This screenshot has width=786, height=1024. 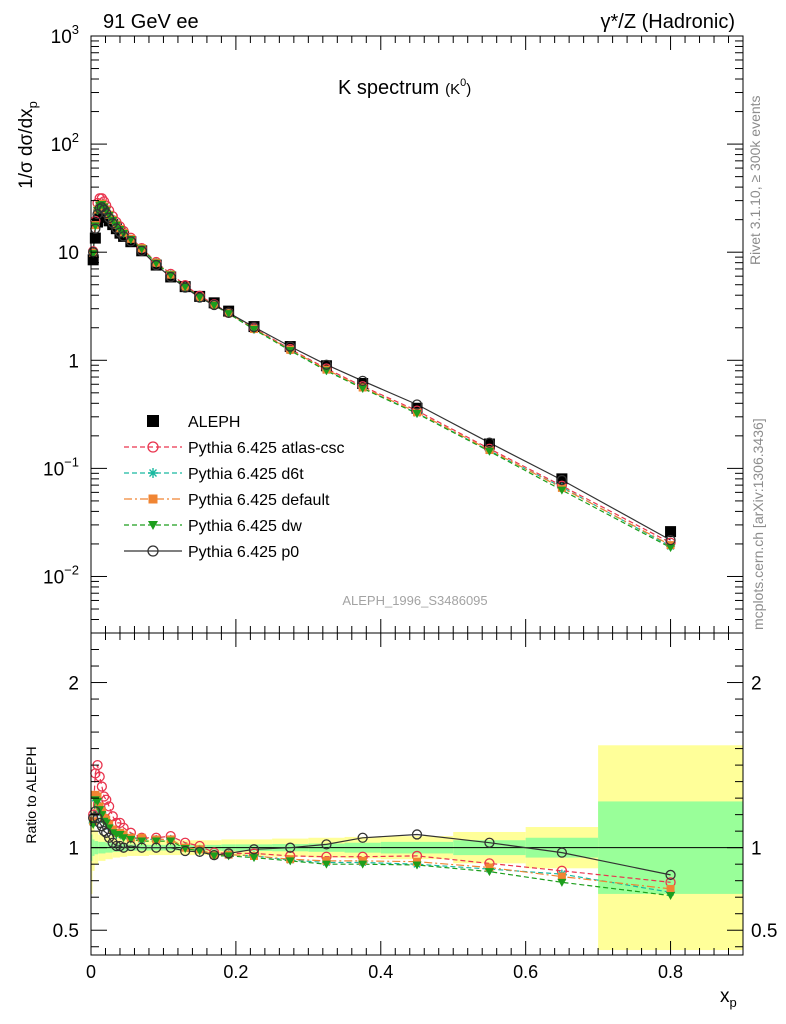 I want to click on header-left: 91 GeV ee, so click(x=151, y=22).